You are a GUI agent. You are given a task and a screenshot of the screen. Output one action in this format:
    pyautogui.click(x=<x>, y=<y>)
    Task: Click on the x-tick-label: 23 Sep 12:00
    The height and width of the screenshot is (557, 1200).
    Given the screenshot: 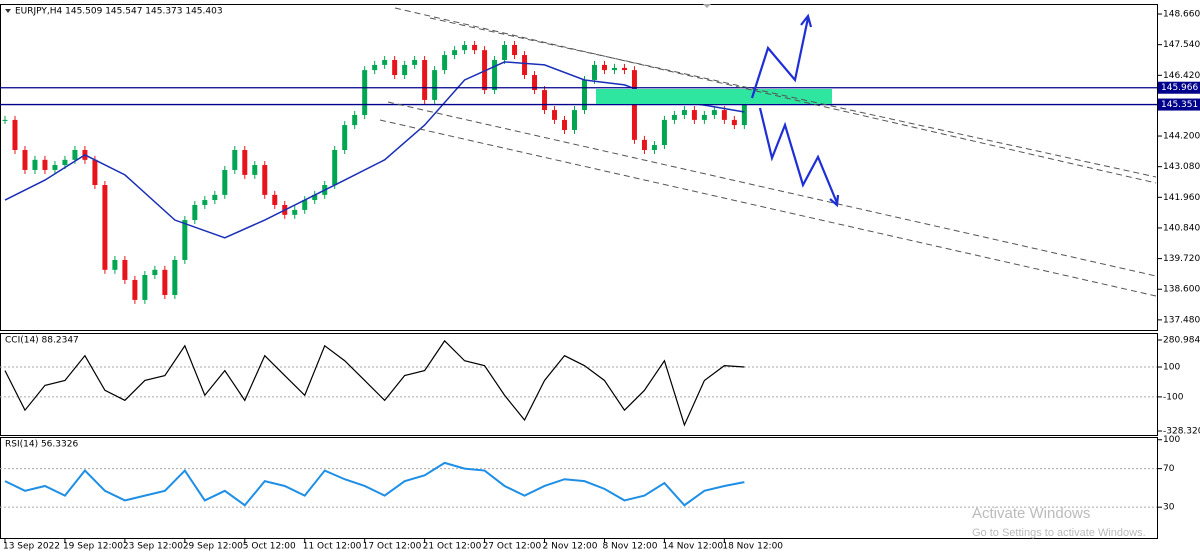 What is the action you would take?
    pyautogui.click(x=153, y=547)
    